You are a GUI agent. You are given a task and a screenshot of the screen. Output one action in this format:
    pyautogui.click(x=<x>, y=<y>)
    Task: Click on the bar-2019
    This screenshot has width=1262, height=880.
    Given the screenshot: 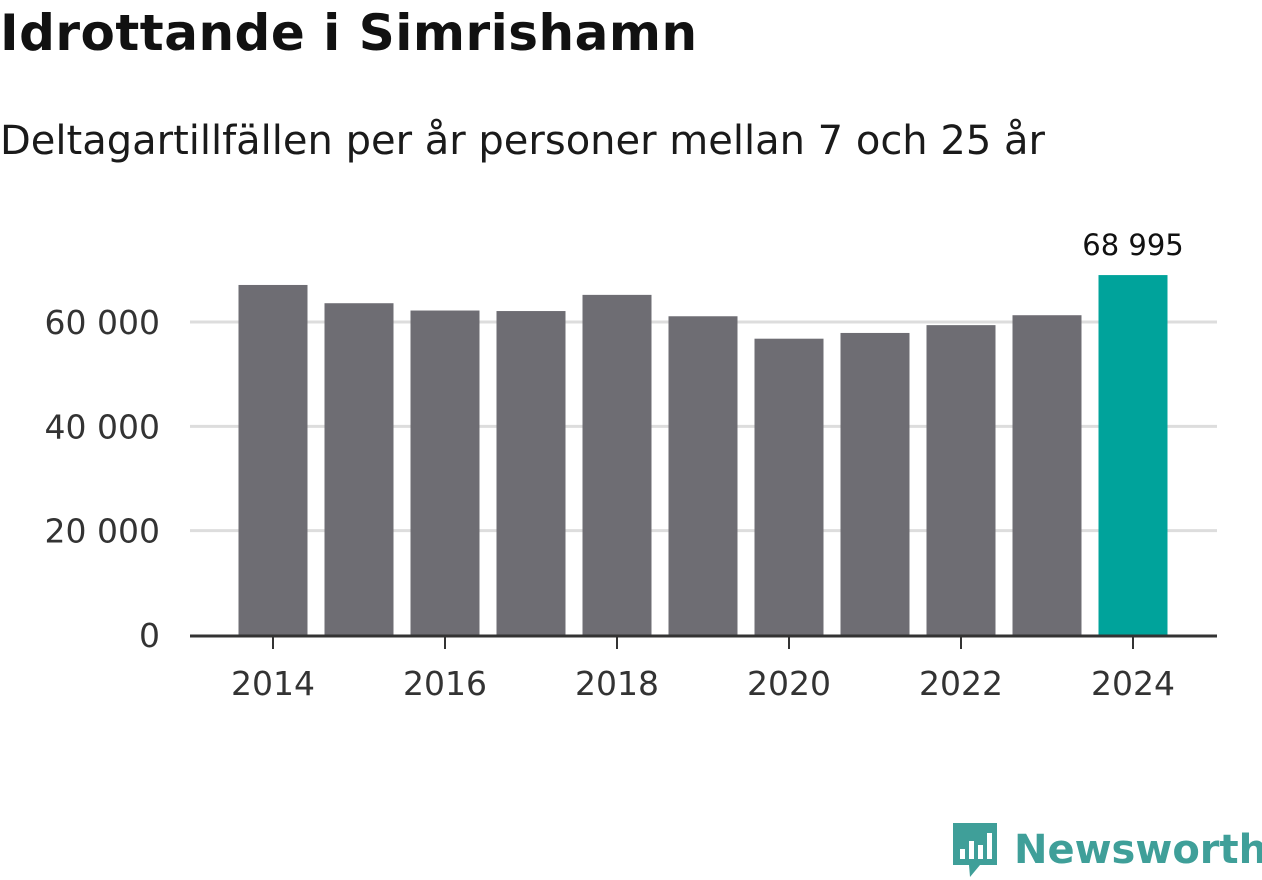 What is the action you would take?
    pyautogui.click(x=703, y=475)
    